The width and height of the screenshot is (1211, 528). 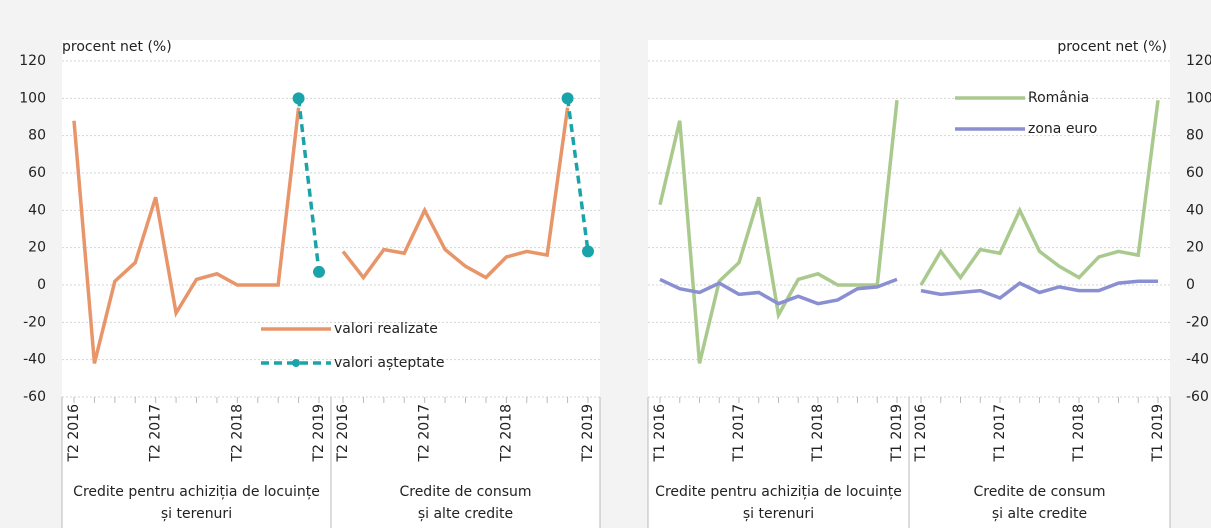 I want to click on legend-label: zona euro, so click(x=1062, y=129).